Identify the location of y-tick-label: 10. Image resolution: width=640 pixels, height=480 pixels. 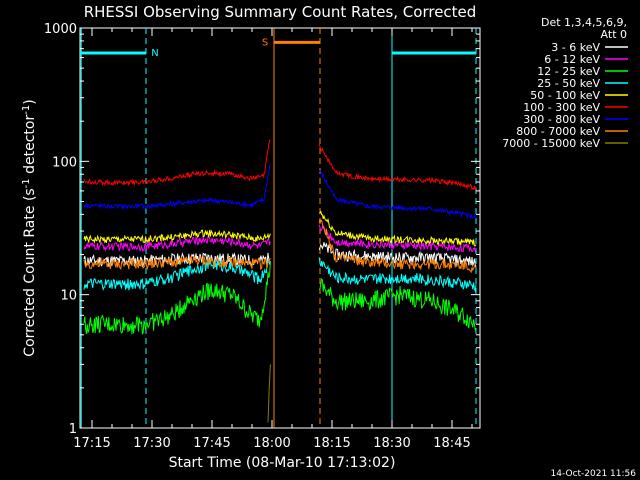
(68, 296).